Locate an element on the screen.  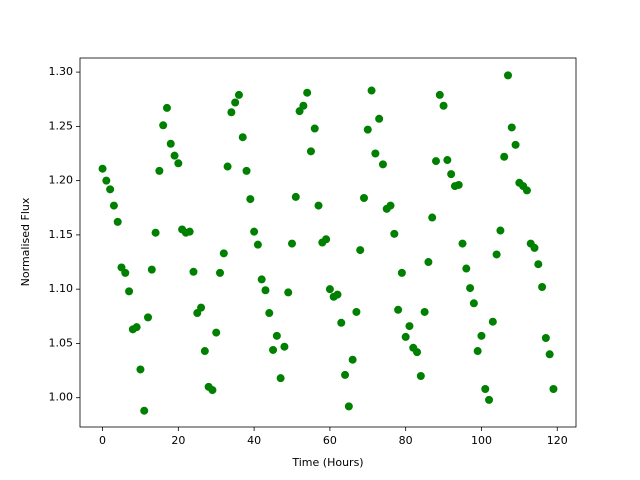
y-tick-label: 1.30 is located at coordinates (61, 71).